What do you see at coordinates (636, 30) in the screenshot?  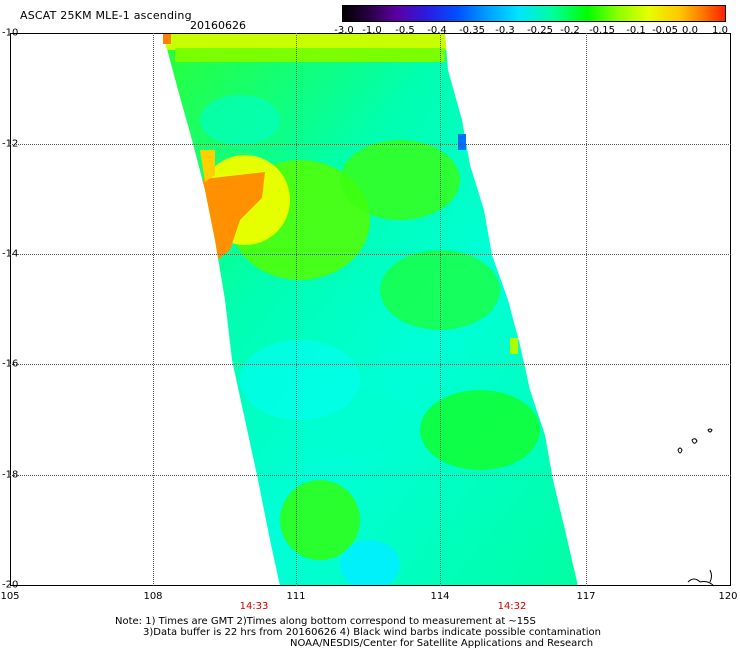 I see `colorbar-label: -0.1` at bounding box center [636, 30].